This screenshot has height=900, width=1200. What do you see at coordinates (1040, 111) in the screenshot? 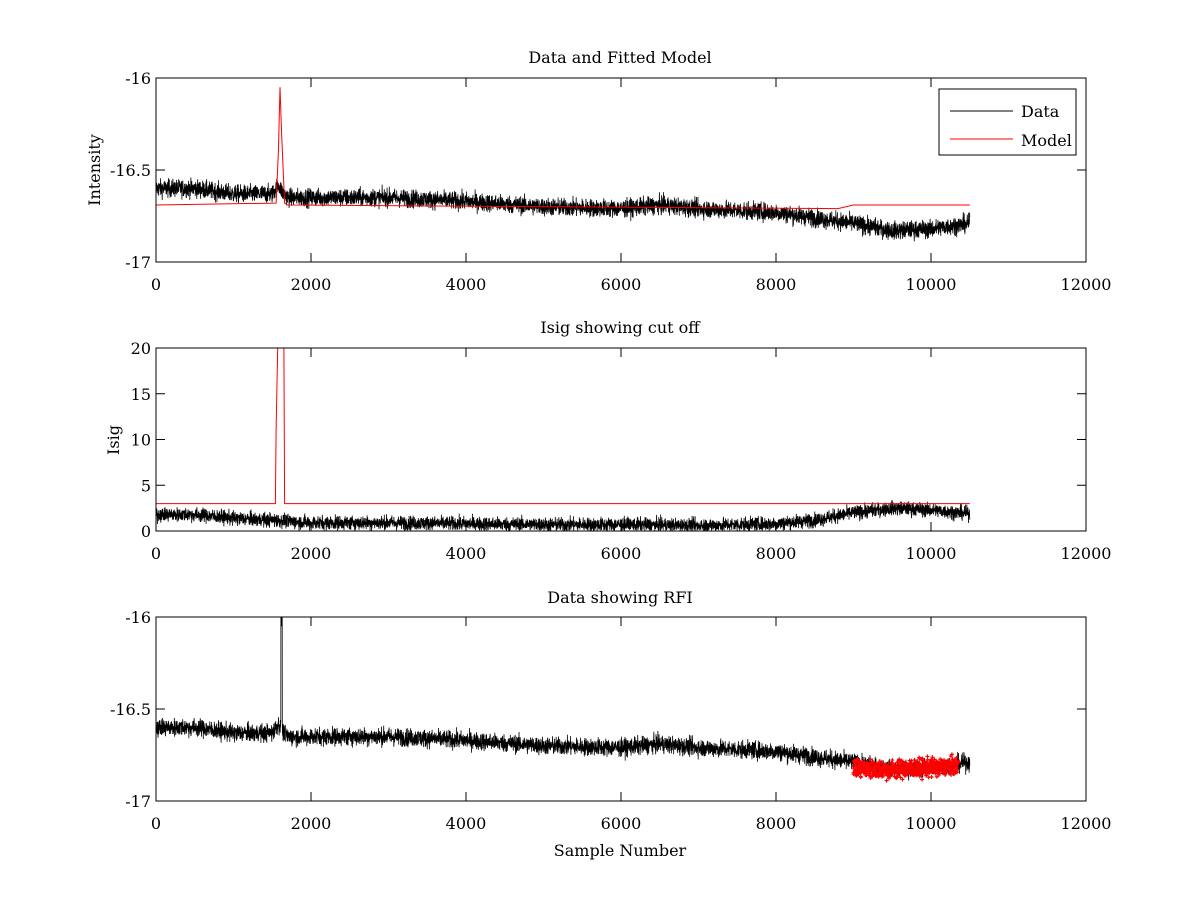
I see `legend-label-data: Data` at bounding box center [1040, 111].